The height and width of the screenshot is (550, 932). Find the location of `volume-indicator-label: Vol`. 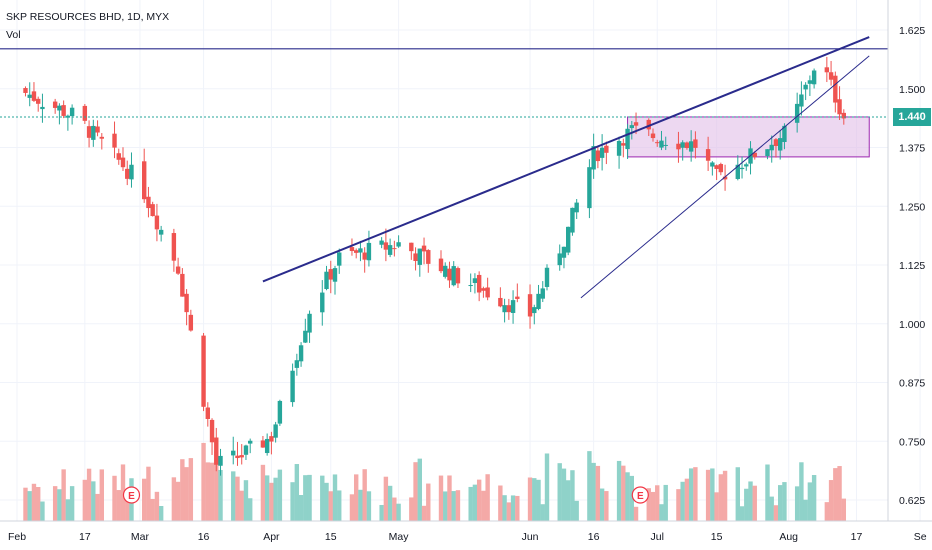

volume-indicator-label: Vol is located at coordinates (13, 35).